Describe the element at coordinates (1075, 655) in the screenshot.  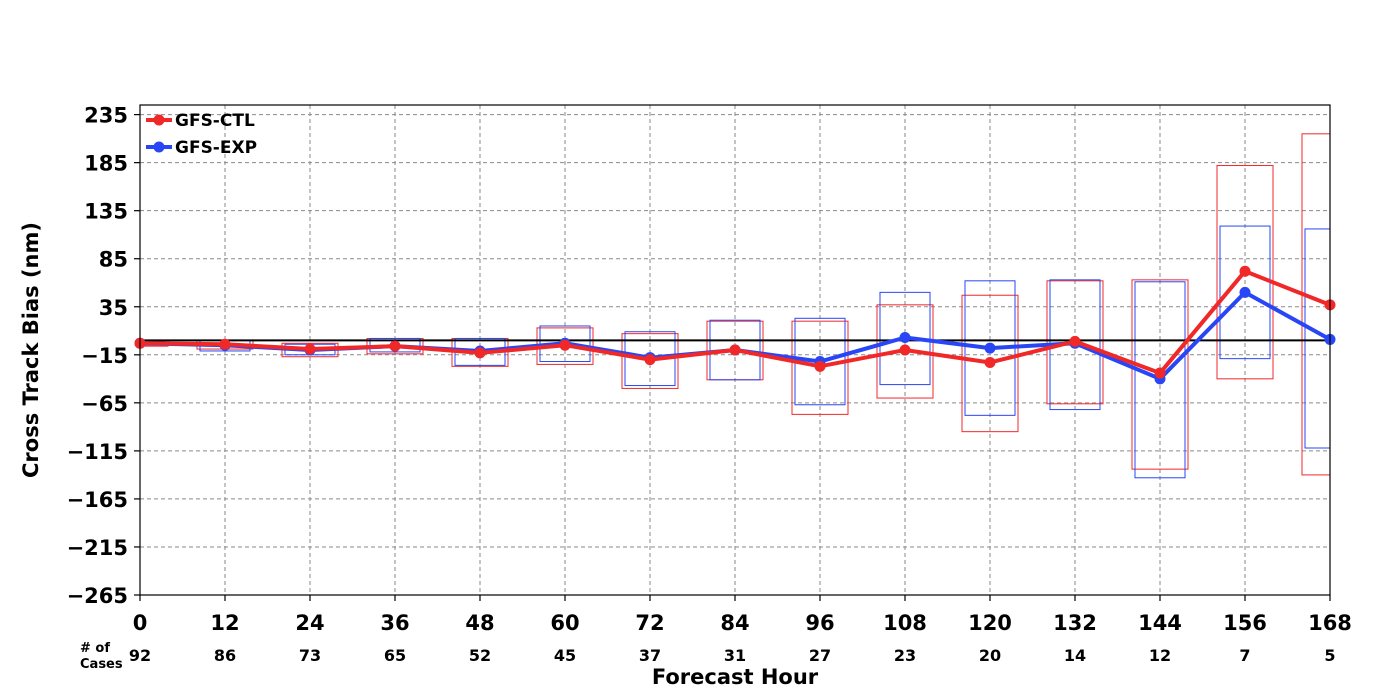
I see `case-count: 14` at that location.